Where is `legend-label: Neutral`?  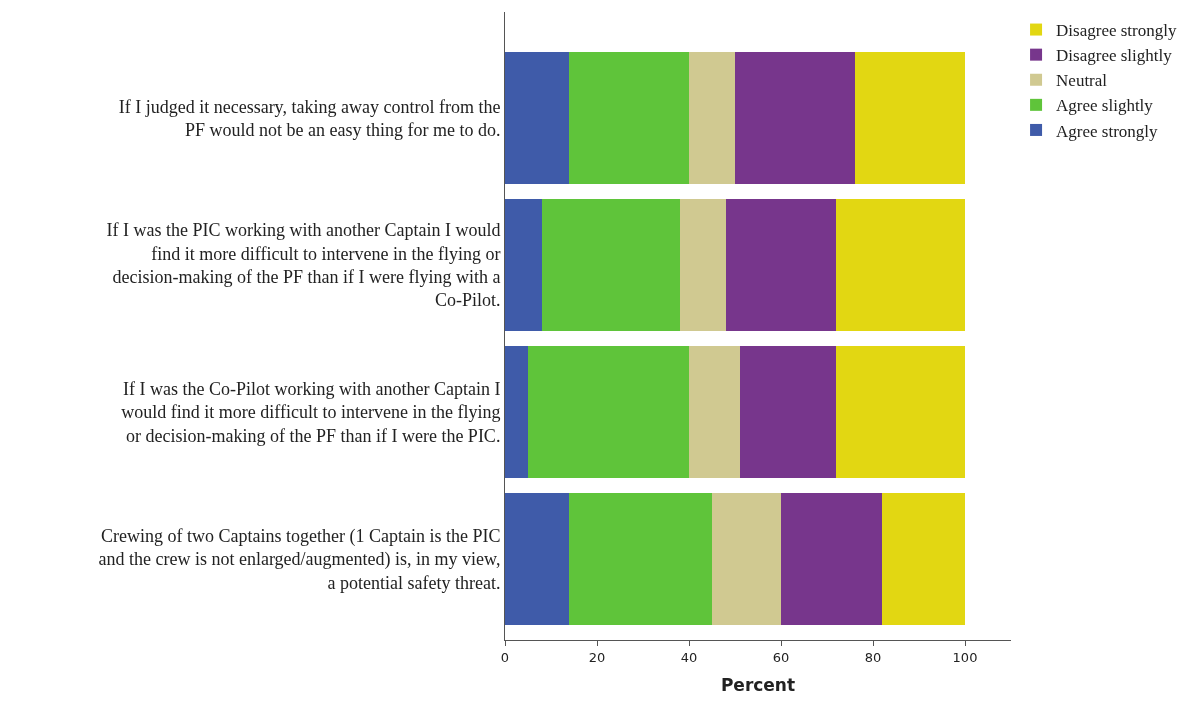 legend-label: Neutral is located at coordinates (1082, 81).